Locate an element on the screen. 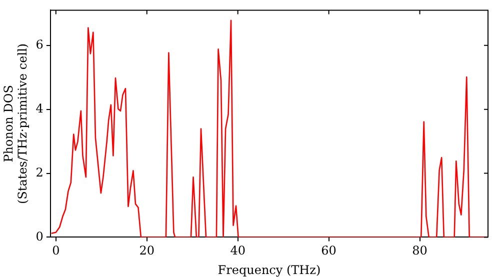  y-tick-label: 6 is located at coordinates (40, 44).